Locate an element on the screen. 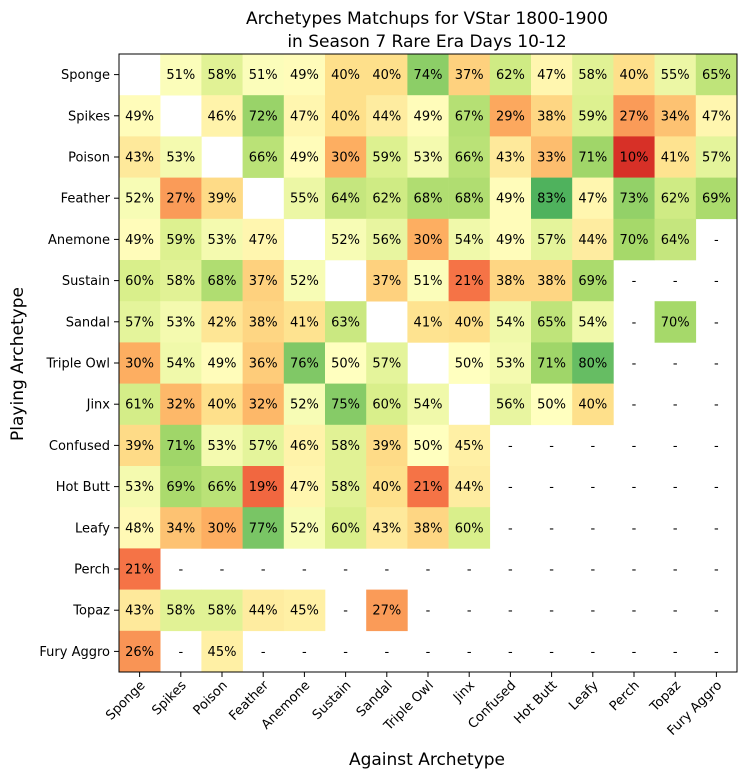 This screenshot has height=778, width=745. heatmap-cell-label: 39% is located at coordinates (222, 199).